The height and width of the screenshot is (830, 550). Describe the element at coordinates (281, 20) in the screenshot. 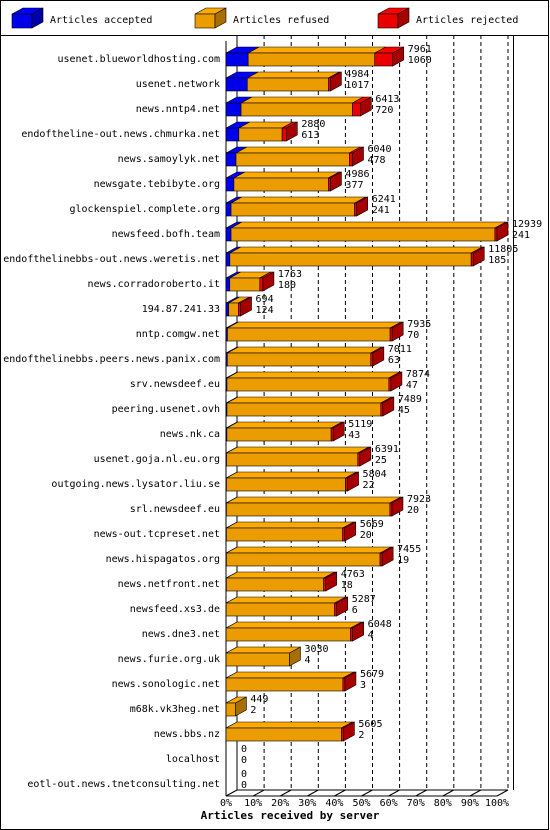

I see `legend-label: Articles refused` at that location.